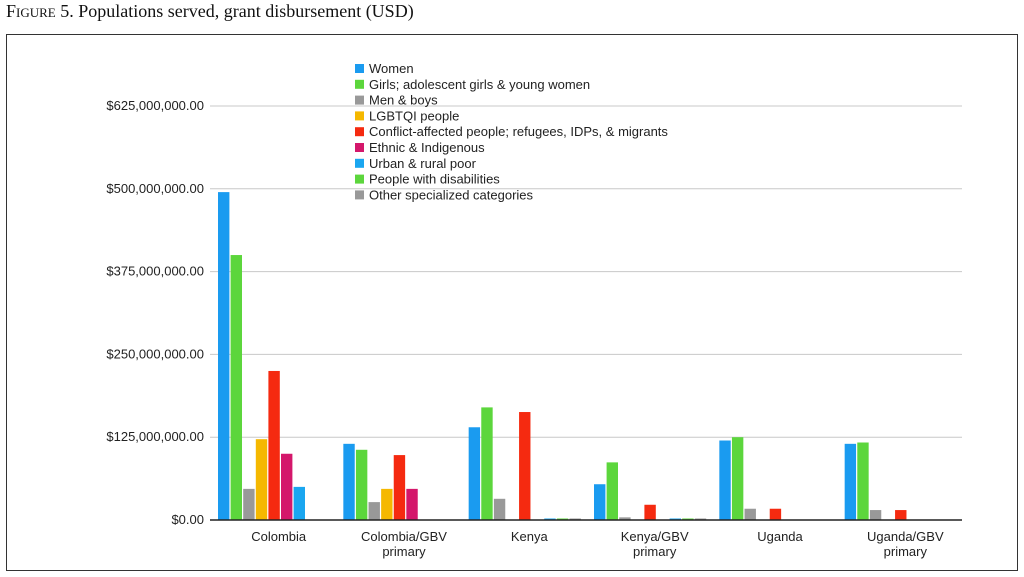 Image resolution: width=1024 pixels, height=577 pixels. What do you see at coordinates (451, 194) in the screenshot?
I see `legend-label: Other specialized categories` at bounding box center [451, 194].